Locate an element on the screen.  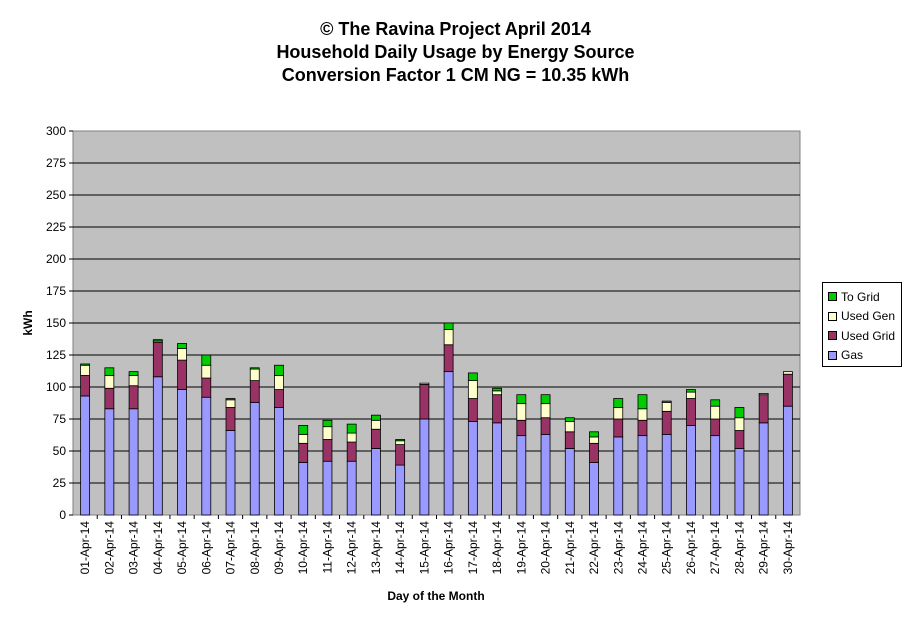
x-tick-label: 26-Apr-14 is located at coordinates (691, 548).